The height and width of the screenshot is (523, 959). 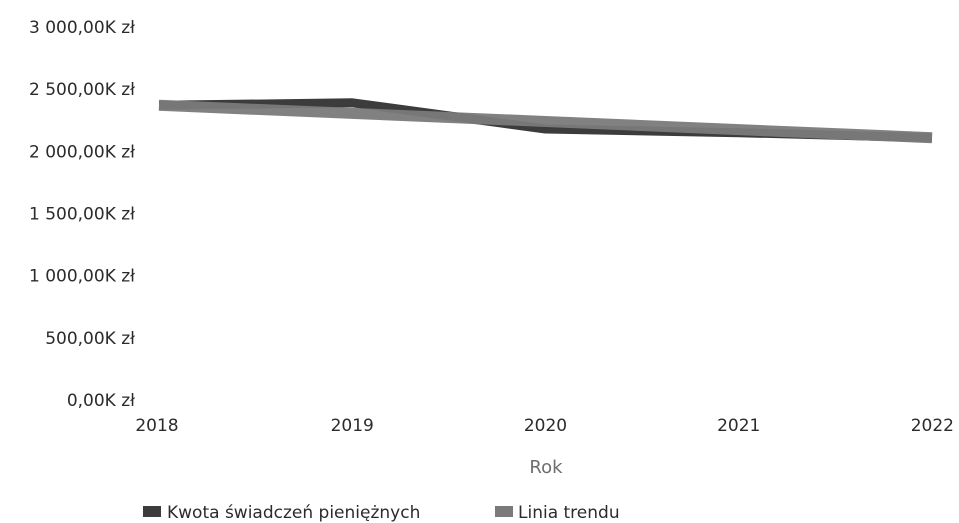 I want to click on x-tick-label: 2021, so click(x=738, y=426).